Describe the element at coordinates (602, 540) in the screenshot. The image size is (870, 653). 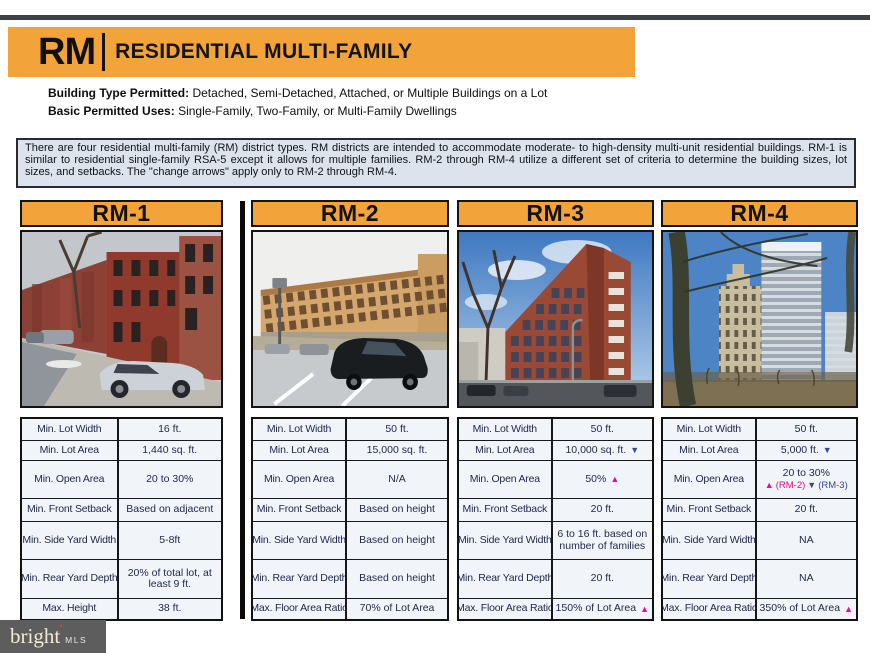
I see `row-value: 6 to 16 ft. based on number of families` at that location.